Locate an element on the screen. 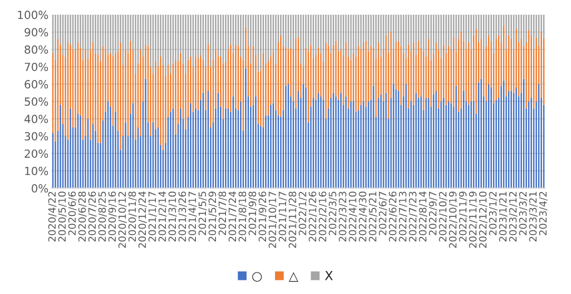  x-tick-label: 2021/2/14 is located at coordinates (162, 217).